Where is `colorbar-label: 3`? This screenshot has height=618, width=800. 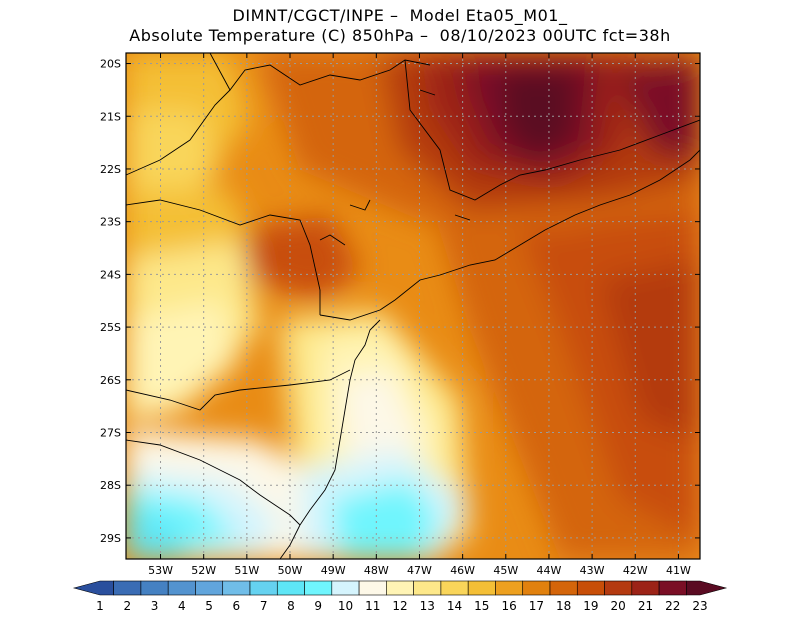
colorbar-label: 3 is located at coordinates (155, 606).